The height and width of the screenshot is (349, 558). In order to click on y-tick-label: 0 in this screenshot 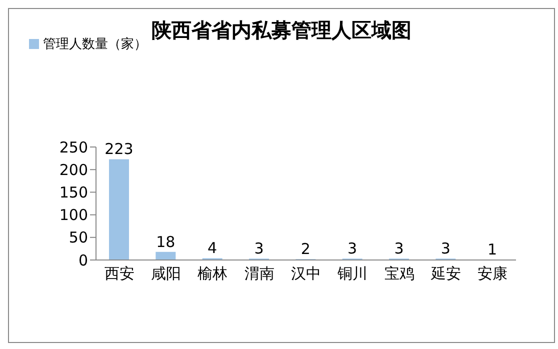, I will do `click(83, 260)`.